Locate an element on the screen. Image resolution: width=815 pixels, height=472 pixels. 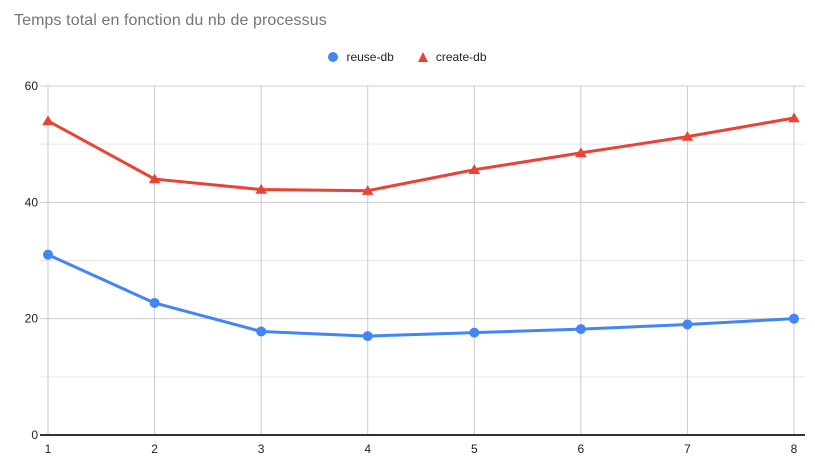
x-tick-label: 6 is located at coordinates (581, 449).